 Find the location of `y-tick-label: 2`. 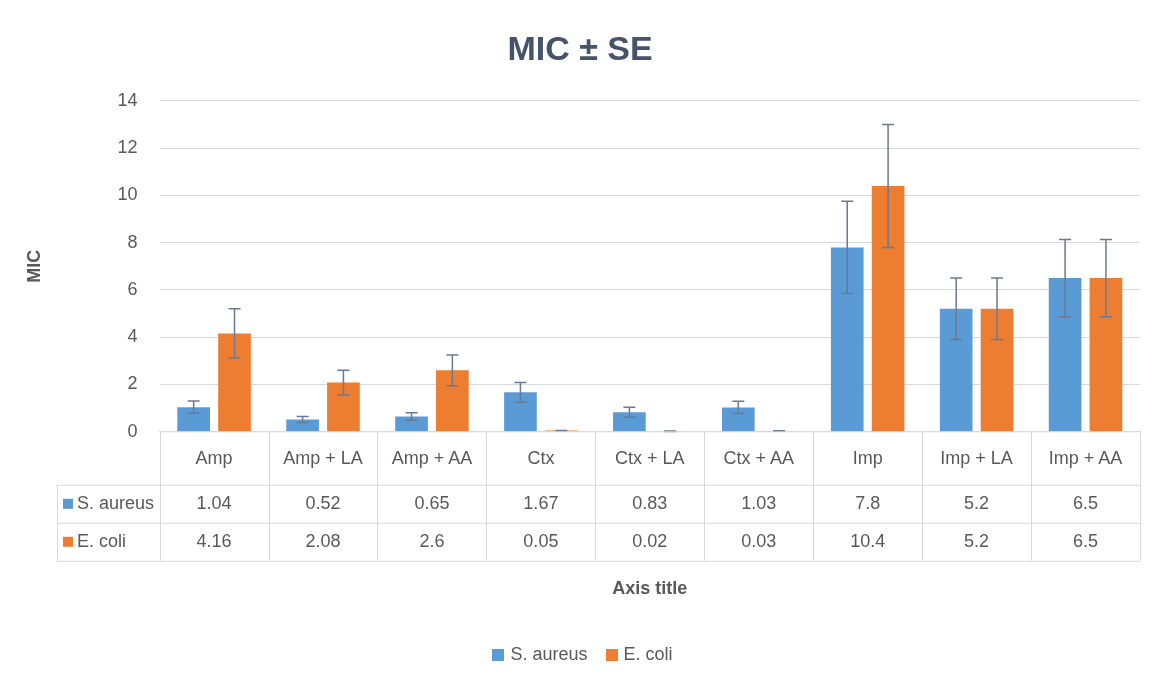

y-tick-label: 2 is located at coordinates (132, 383).